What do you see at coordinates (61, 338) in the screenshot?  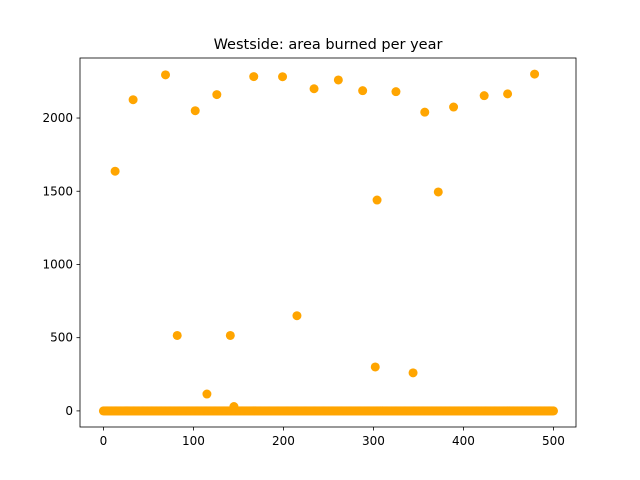 I see `y-tick-label: 500` at bounding box center [61, 338].